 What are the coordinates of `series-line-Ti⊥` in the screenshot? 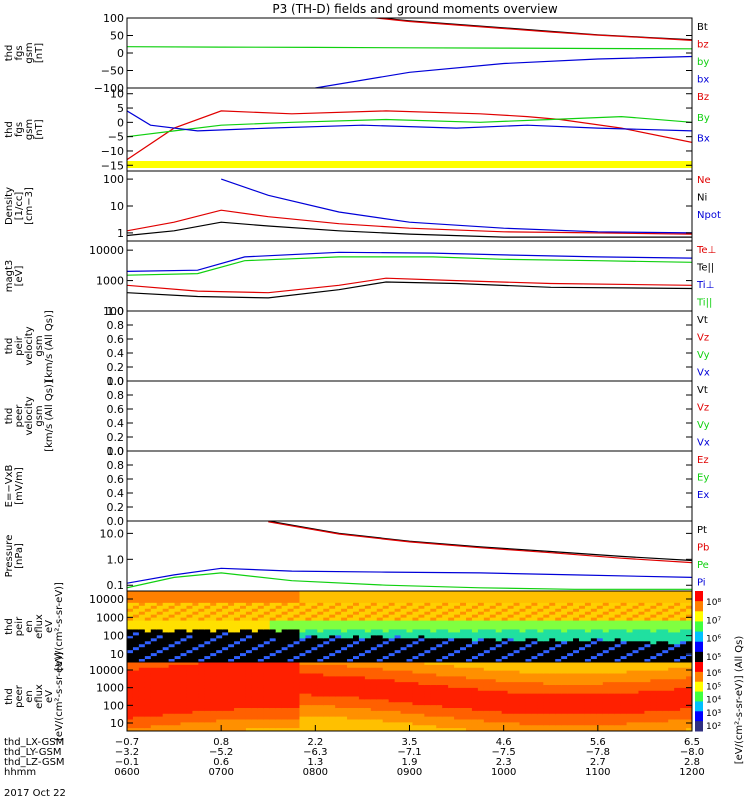 It's located at (409, 261).